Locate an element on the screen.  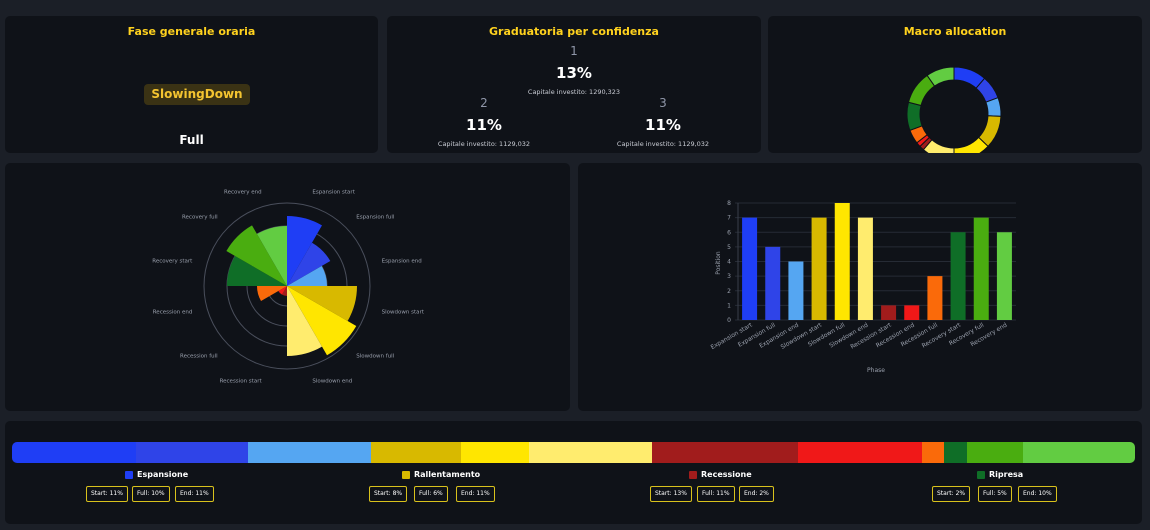
allocation-segment-slowdown-start is located at coordinates (416, 452).